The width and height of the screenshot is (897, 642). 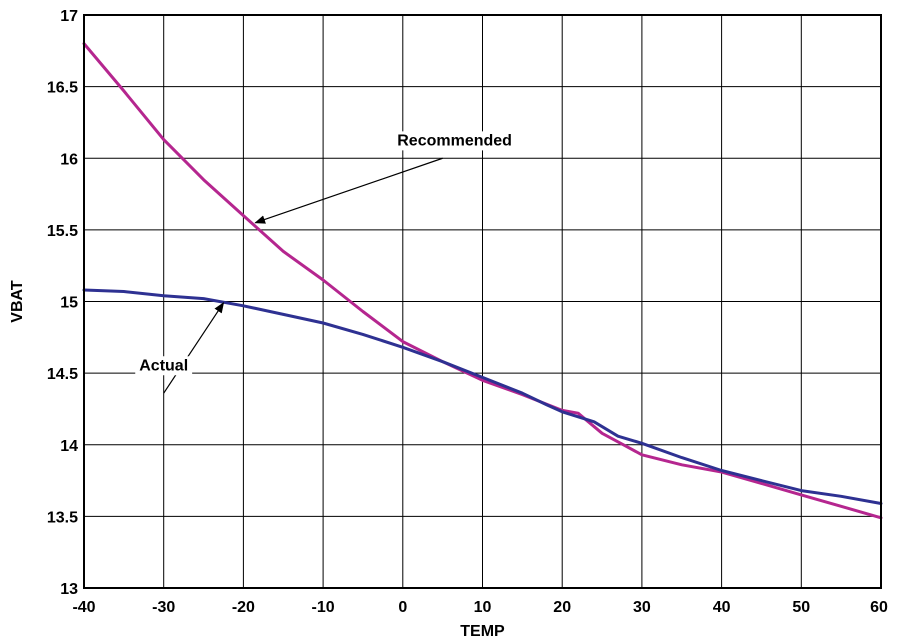 What do you see at coordinates (482, 631) in the screenshot?
I see `x-axis-title: TEMP` at bounding box center [482, 631].